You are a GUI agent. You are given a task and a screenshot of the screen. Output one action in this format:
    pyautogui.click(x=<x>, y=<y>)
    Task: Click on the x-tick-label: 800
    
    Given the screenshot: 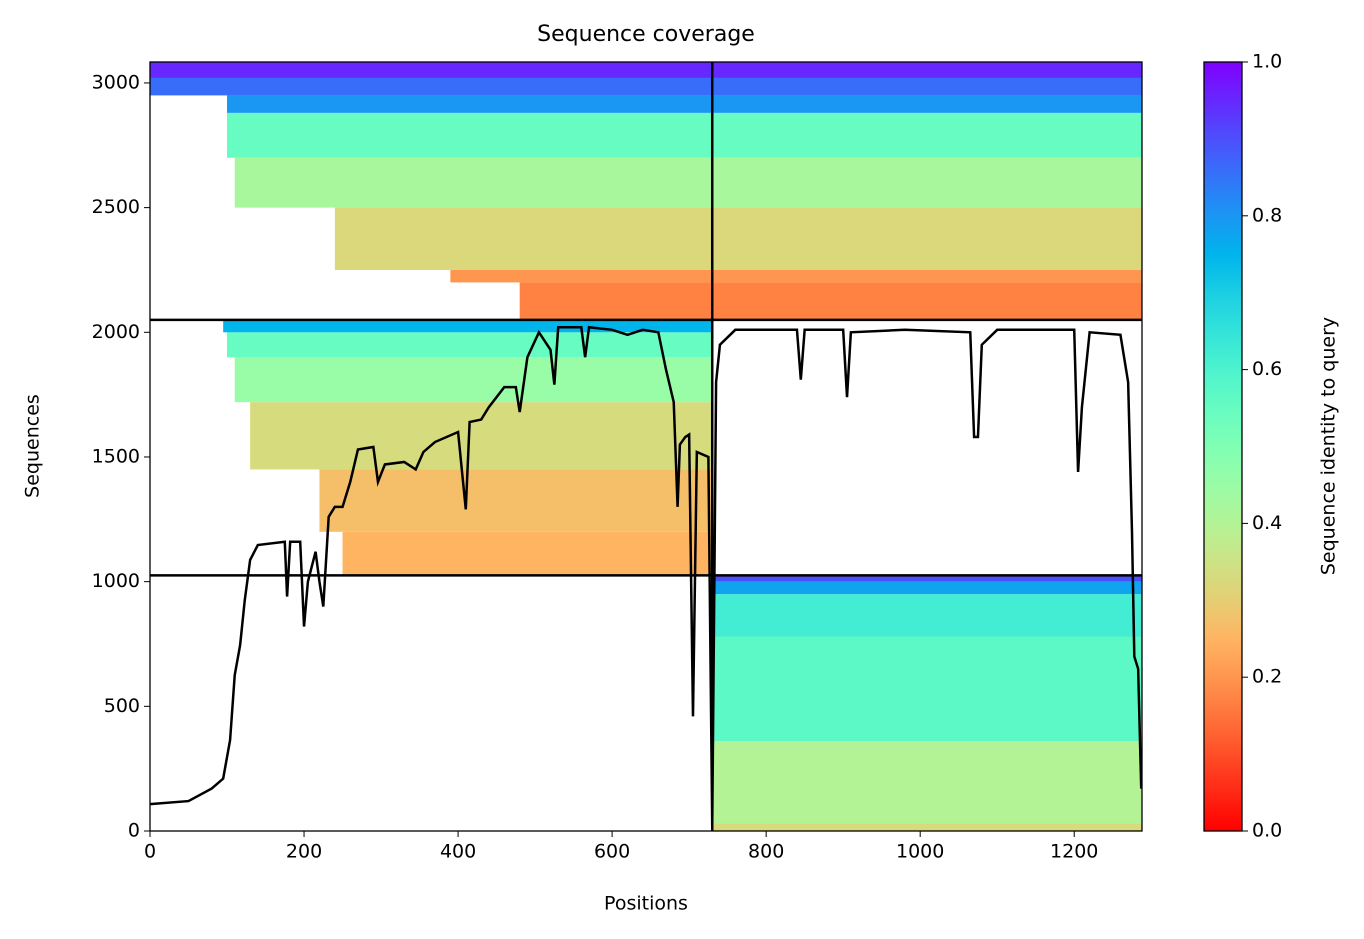 What is the action you would take?
    pyautogui.click(x=766, y=852)
    